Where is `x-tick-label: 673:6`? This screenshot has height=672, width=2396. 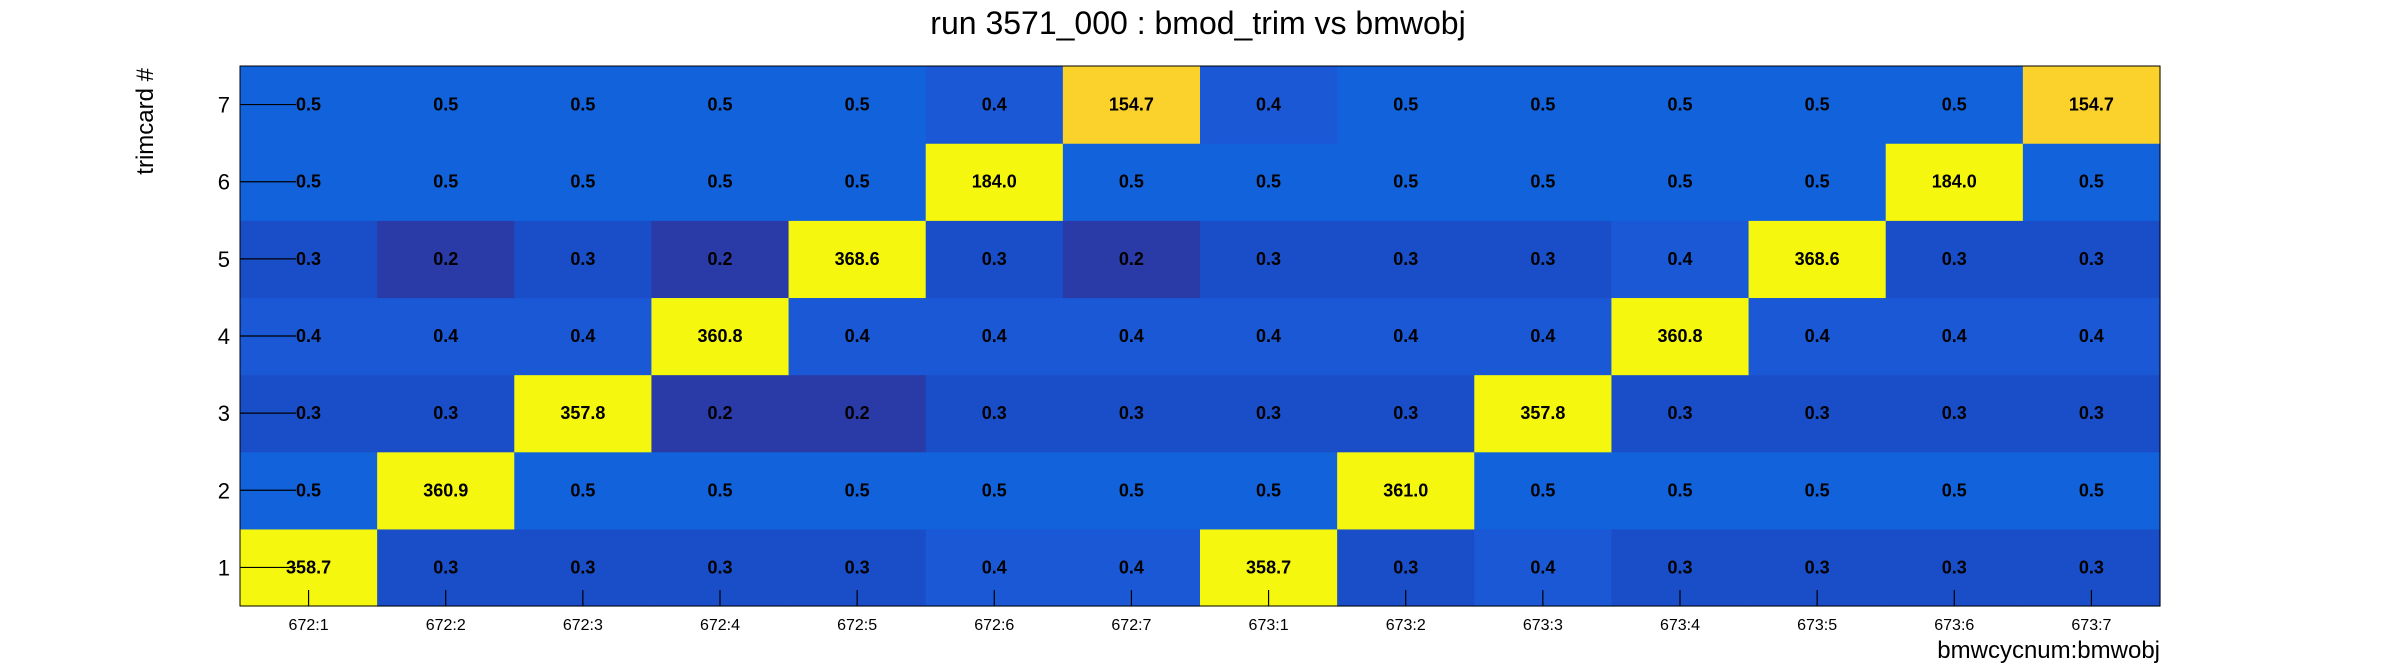
x-tick-label: 673:6 is located at coordinates (1954, 625).